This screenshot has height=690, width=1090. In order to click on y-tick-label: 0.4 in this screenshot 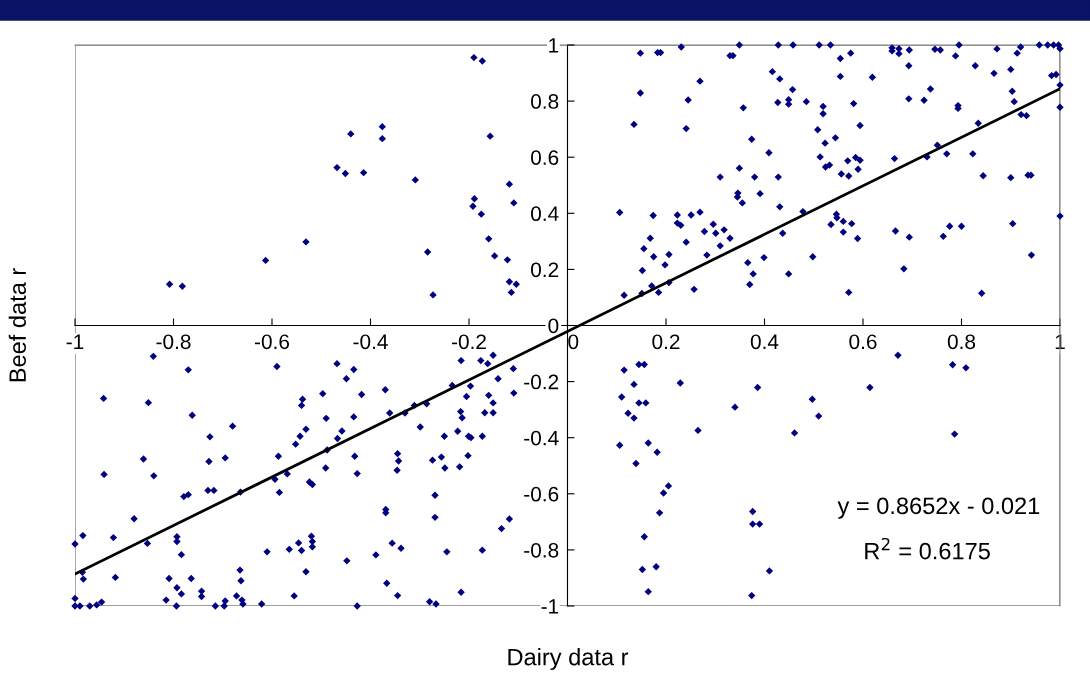, I will do `click(545, 214)`.